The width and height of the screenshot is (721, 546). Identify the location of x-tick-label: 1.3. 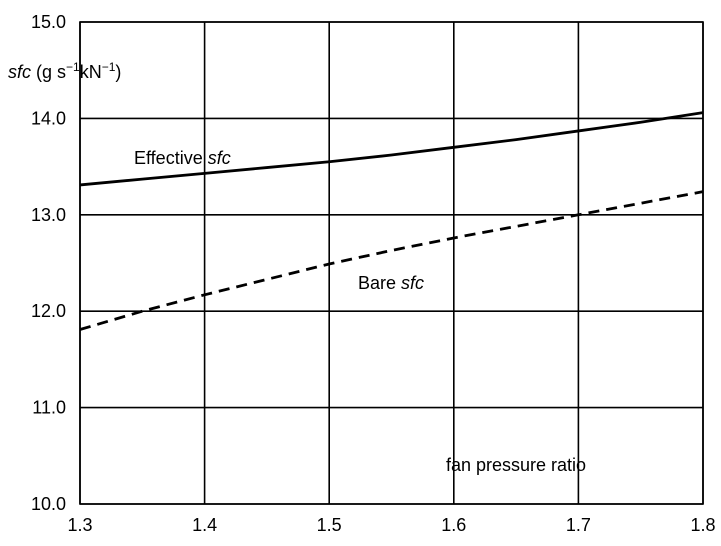
(79, 525).